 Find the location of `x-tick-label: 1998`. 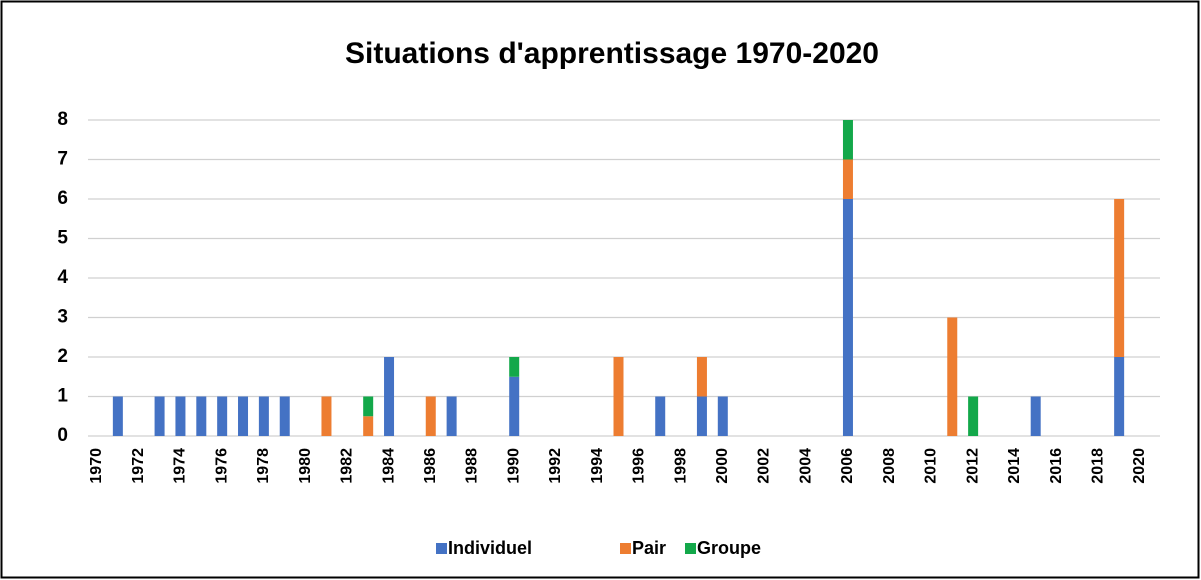

x-tick-label: 1998 is located at coordinates (680, 466).